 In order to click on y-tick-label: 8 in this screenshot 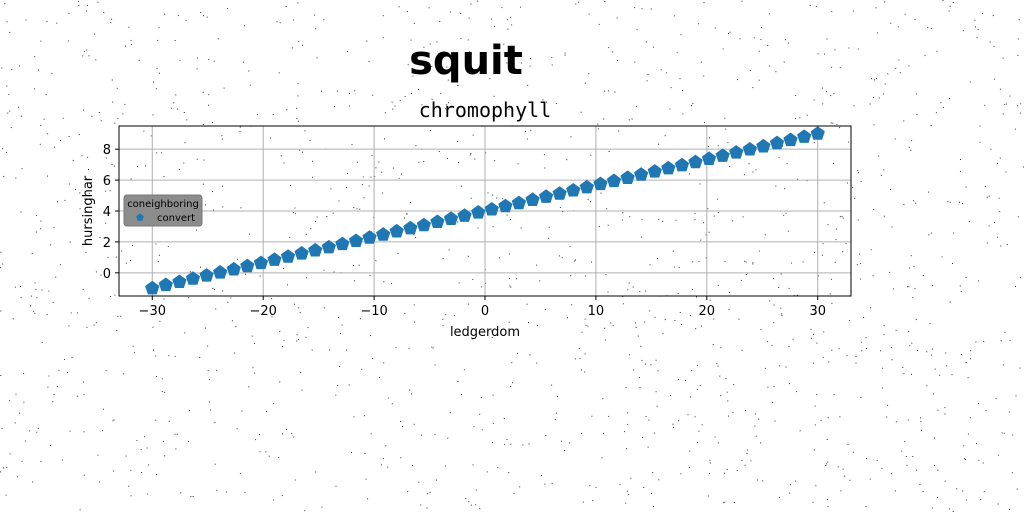, I will do `click(107, 150)`.